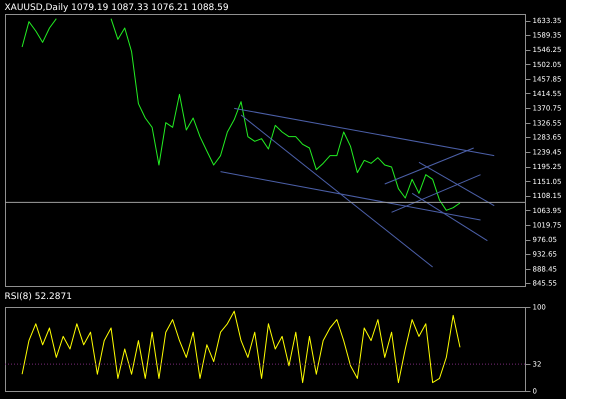 This screenshot has width=600, height=409. I want to click on chart-title: XAUUSD,Daily 1079.19 1087.33 1076.21 1088.59, so click(116, 8).